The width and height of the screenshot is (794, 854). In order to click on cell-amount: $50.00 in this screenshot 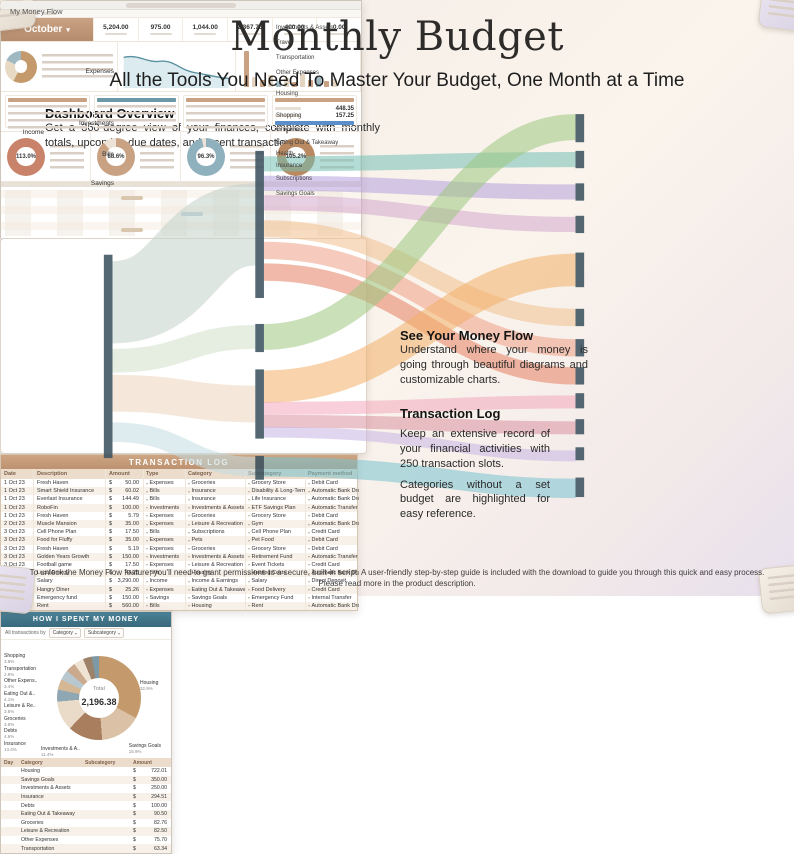, I will do `click(124, 483)`.